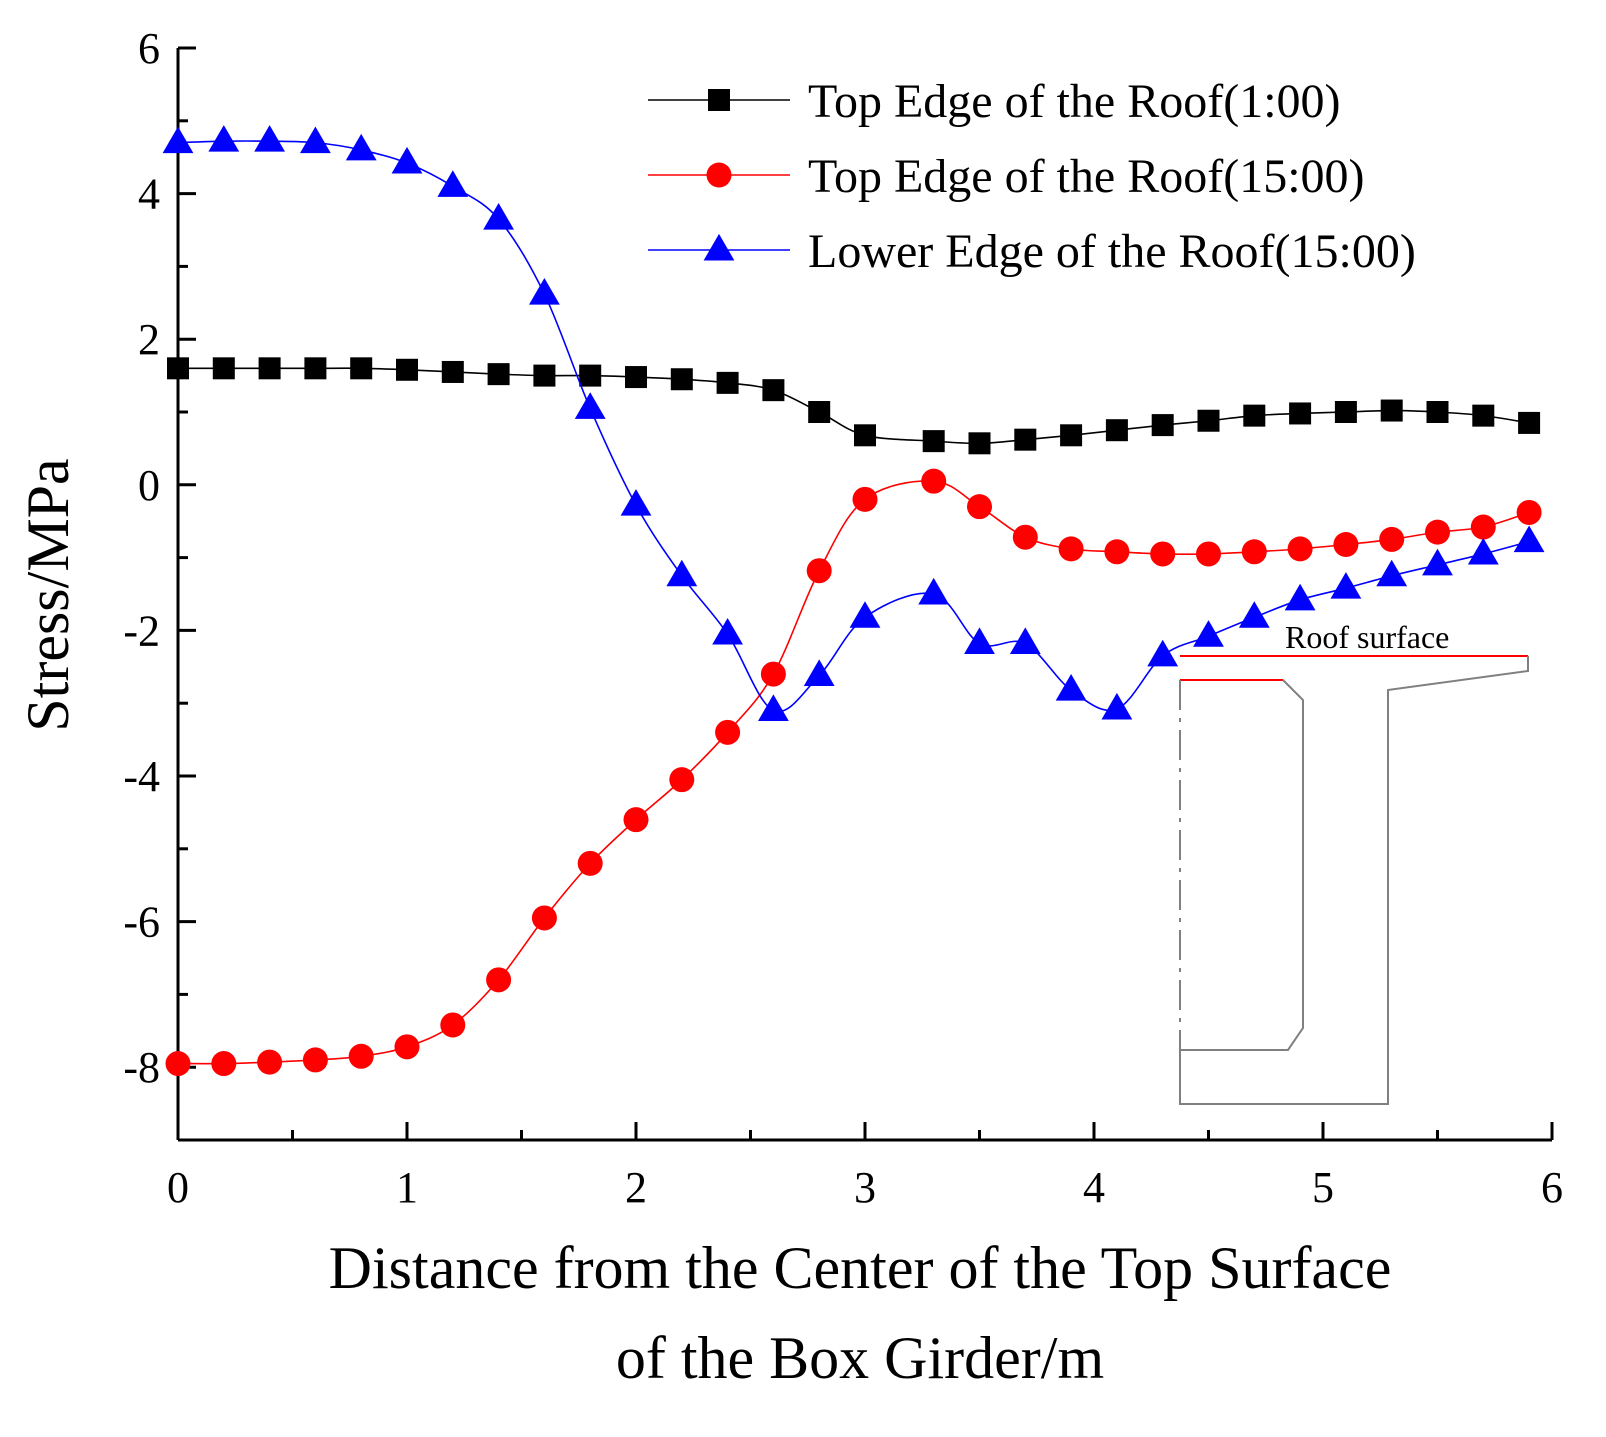  Describe the element at coordinates (141, 922) in the screenshot. I see `y-tick-label: -6` at that location.